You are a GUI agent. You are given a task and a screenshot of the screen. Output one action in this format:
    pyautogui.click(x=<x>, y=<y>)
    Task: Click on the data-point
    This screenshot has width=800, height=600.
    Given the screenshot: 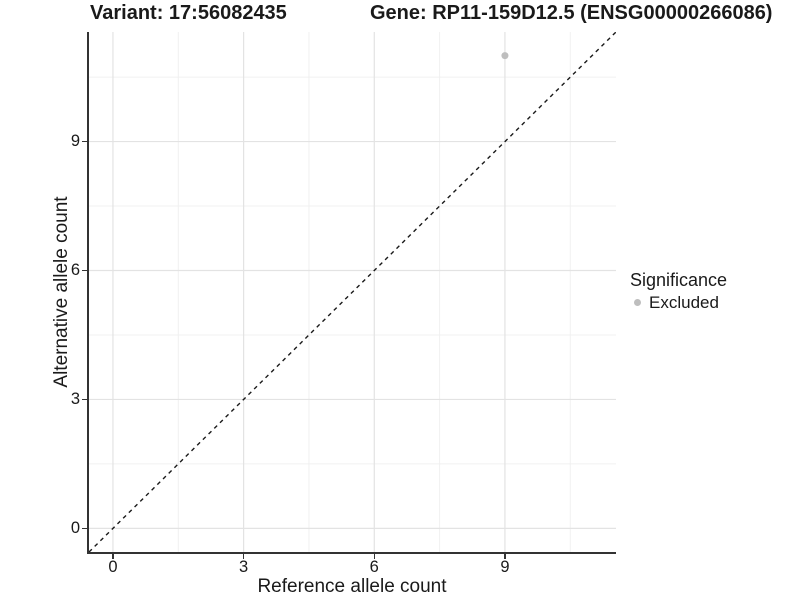 What is the action you would take?
    pyautogui.click(x=505, y=56)
    